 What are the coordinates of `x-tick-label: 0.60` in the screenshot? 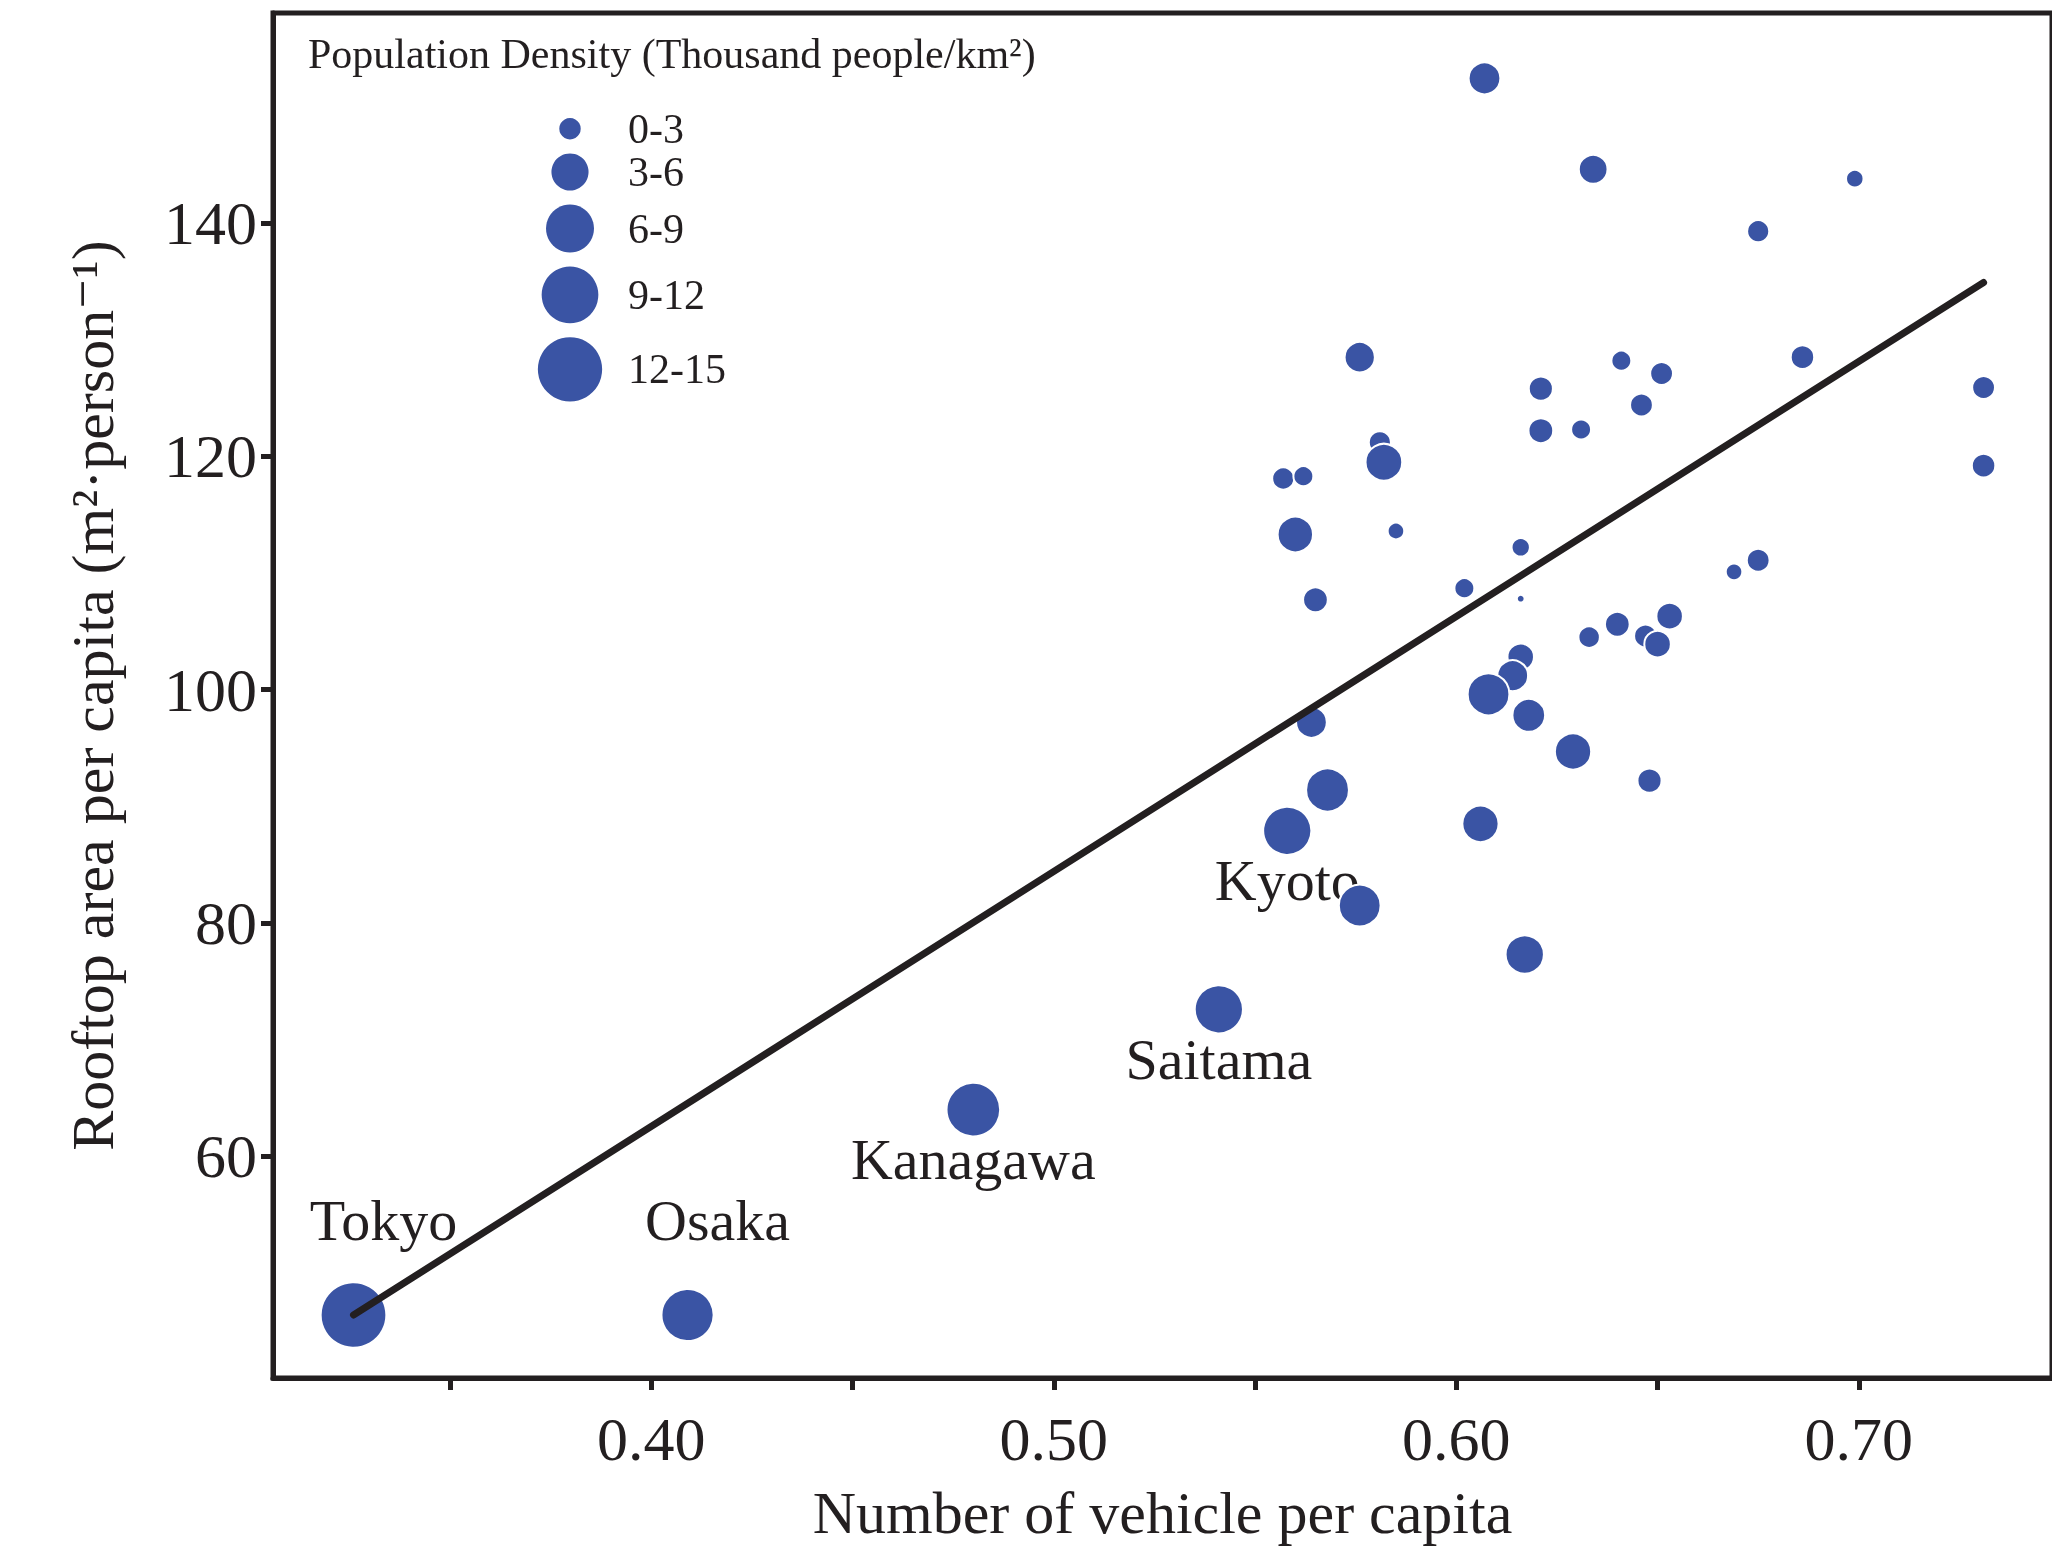 It's located at (1456, 1439).